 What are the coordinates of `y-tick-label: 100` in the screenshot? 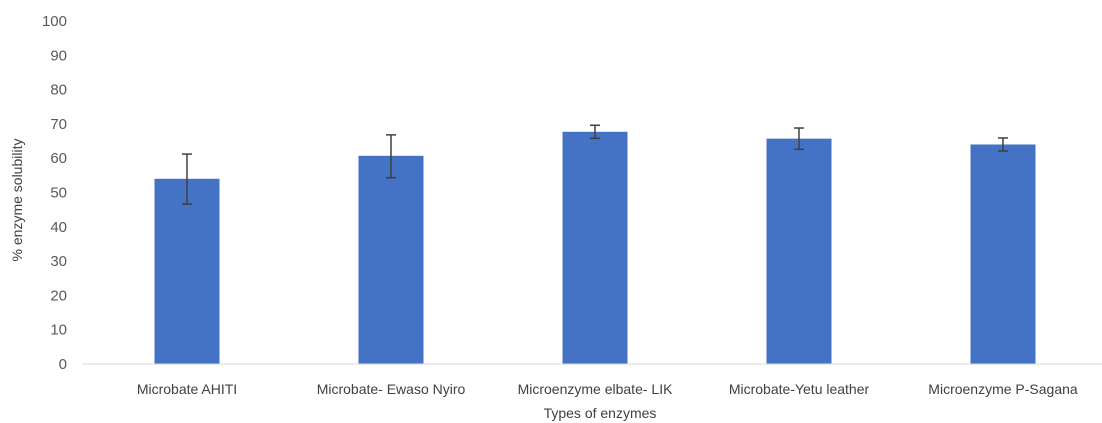 It's located at (54, 21).